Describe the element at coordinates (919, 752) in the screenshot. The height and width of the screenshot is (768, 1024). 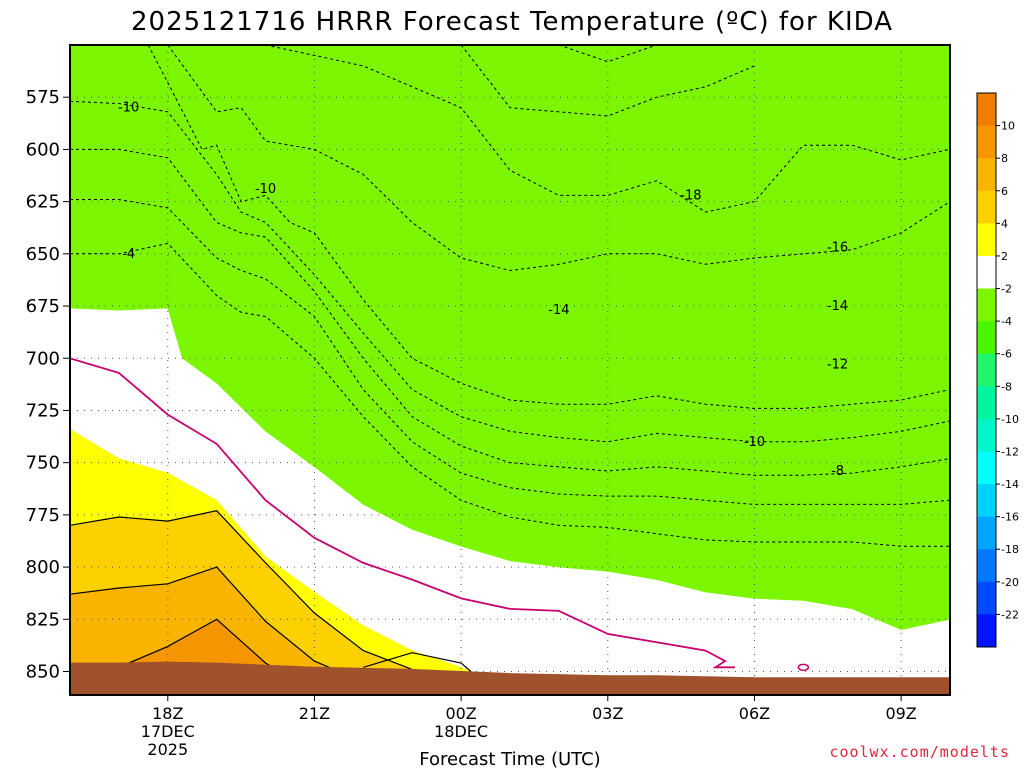
I see `credit-text: coolwx.com/modelts` at that location.